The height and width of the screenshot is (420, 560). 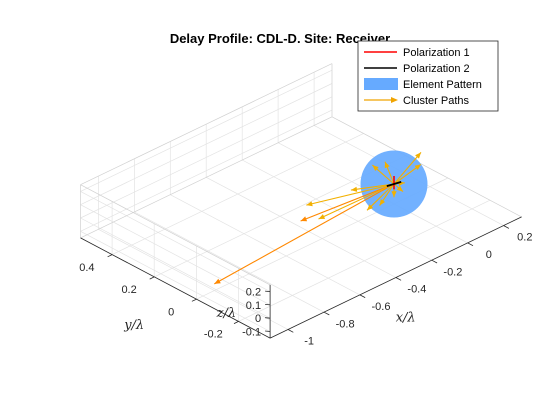 I want to click on z-tick-label: 0.1, so click(x=253, y=306).